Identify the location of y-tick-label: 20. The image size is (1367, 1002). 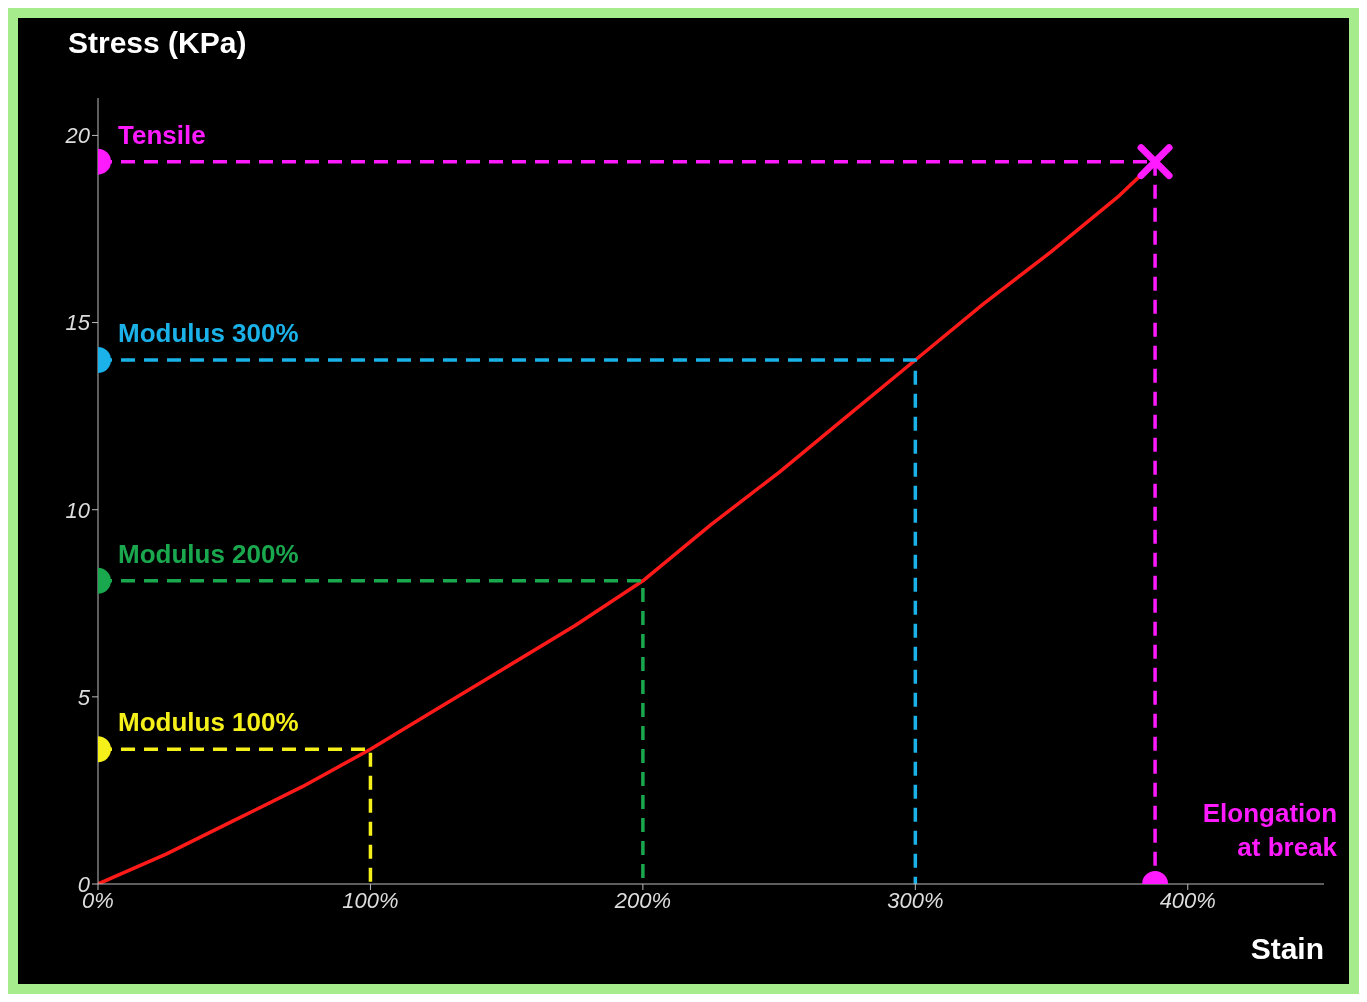
(77, 136).